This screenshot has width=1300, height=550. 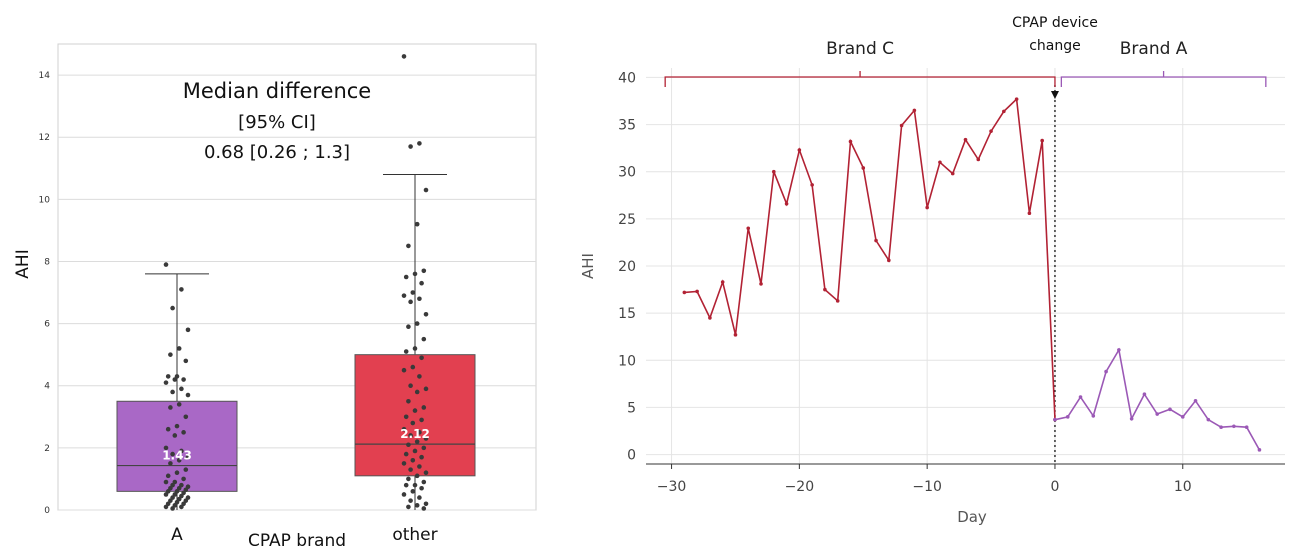 What do you see at coordinates (631, 408) in the screenshot?
I see `linechart-y-tick-label: 5` at bounding box center [631, 408].